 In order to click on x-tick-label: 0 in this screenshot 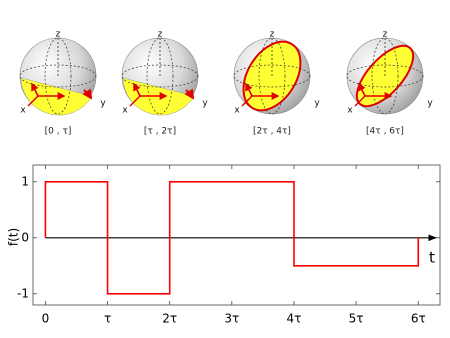, I will do `click(46, 319)`.